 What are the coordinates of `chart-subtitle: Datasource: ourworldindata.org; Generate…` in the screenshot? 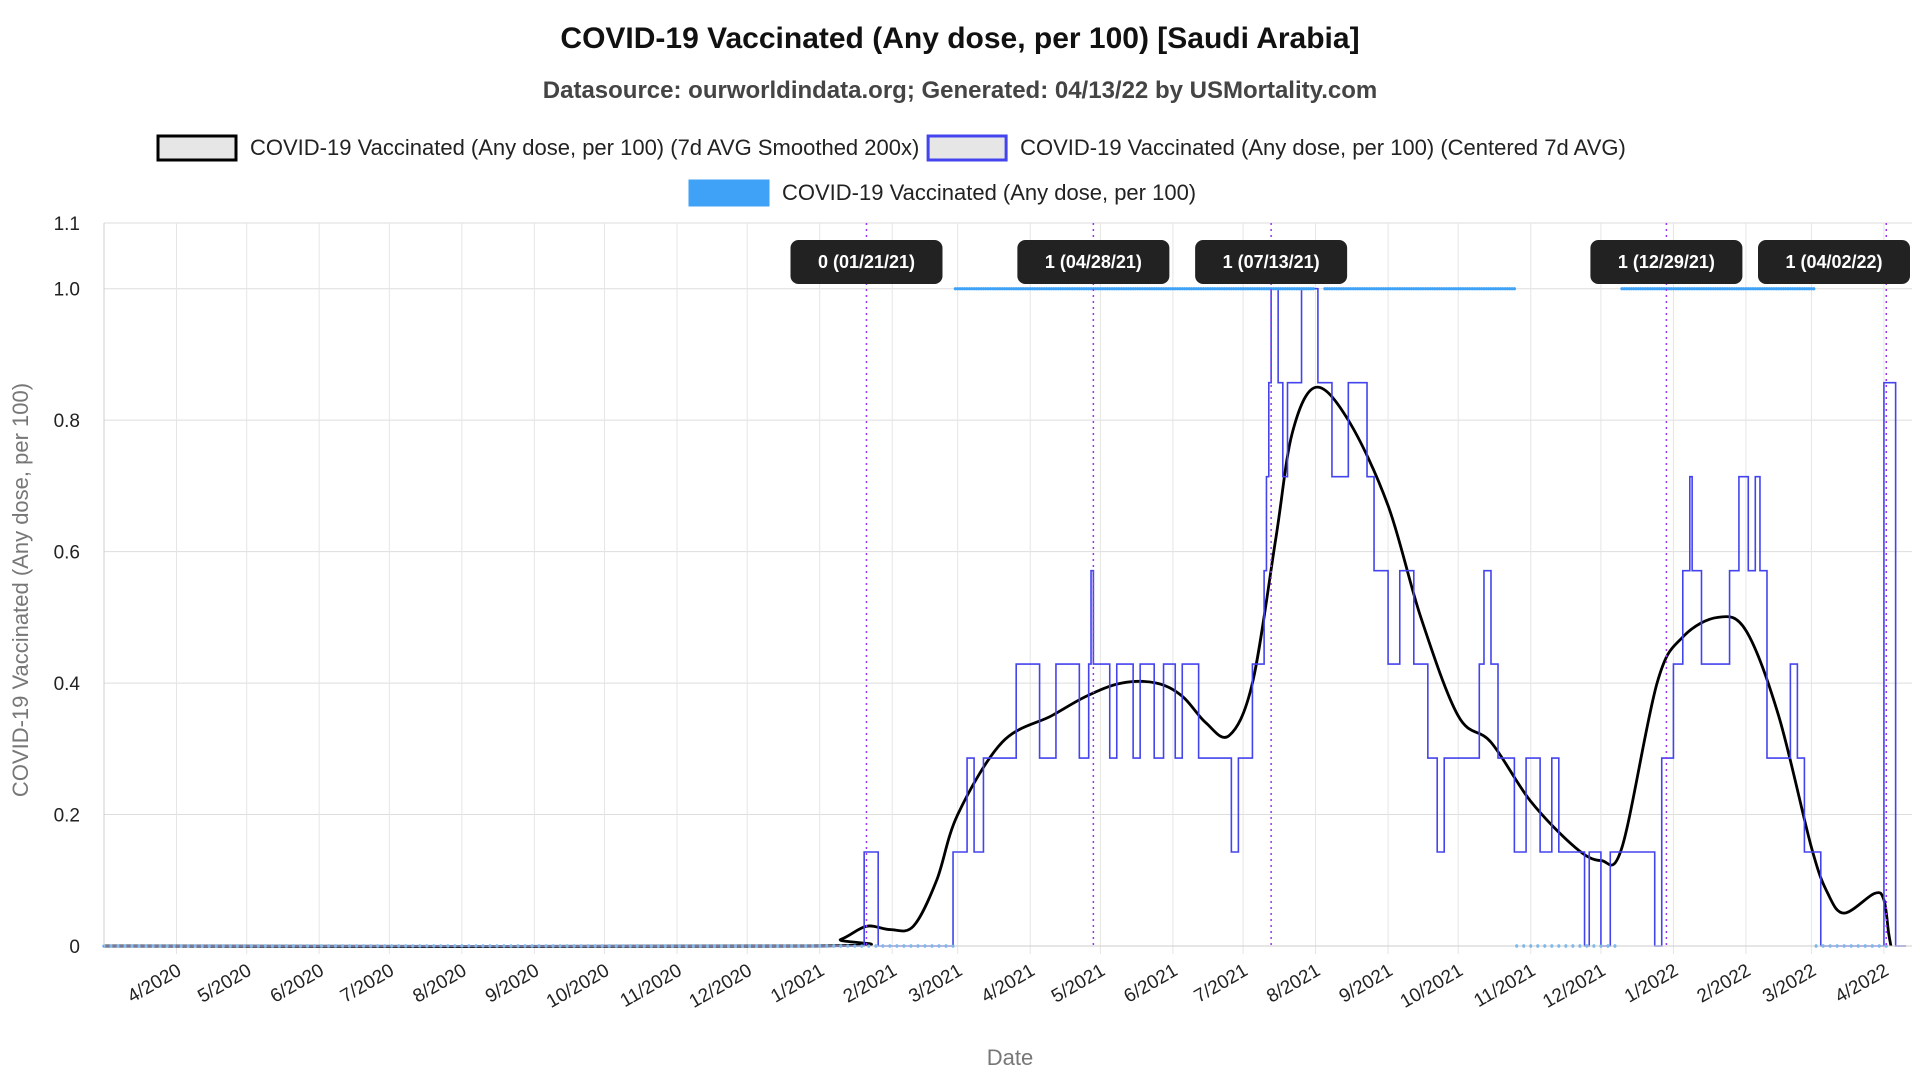 It's located at (960, 90).